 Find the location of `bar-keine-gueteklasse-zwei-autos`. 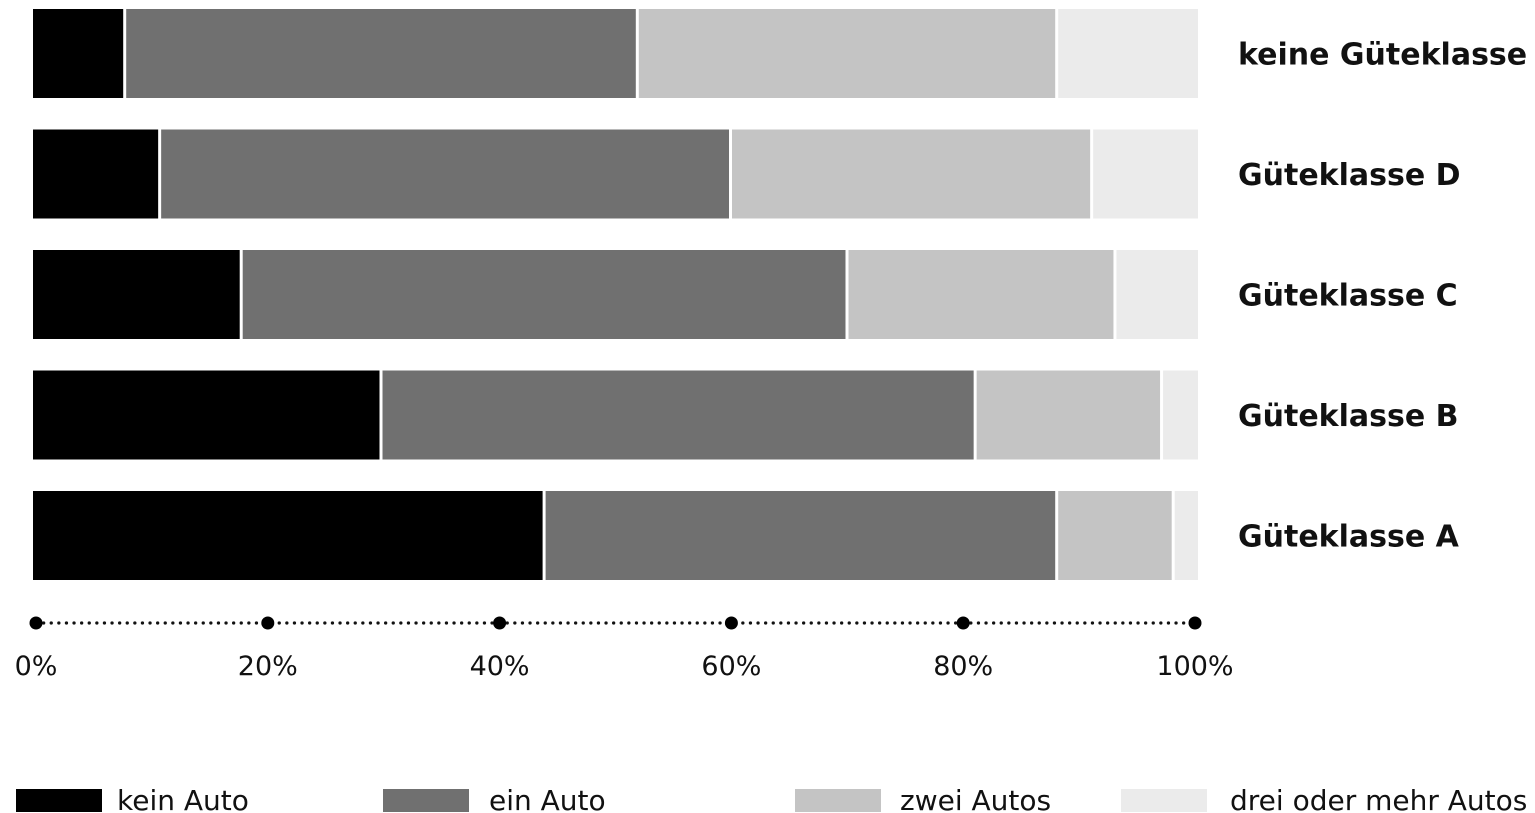

bar-keine-gueteklasse-zwei-autos is located at coordinates (847, 53).